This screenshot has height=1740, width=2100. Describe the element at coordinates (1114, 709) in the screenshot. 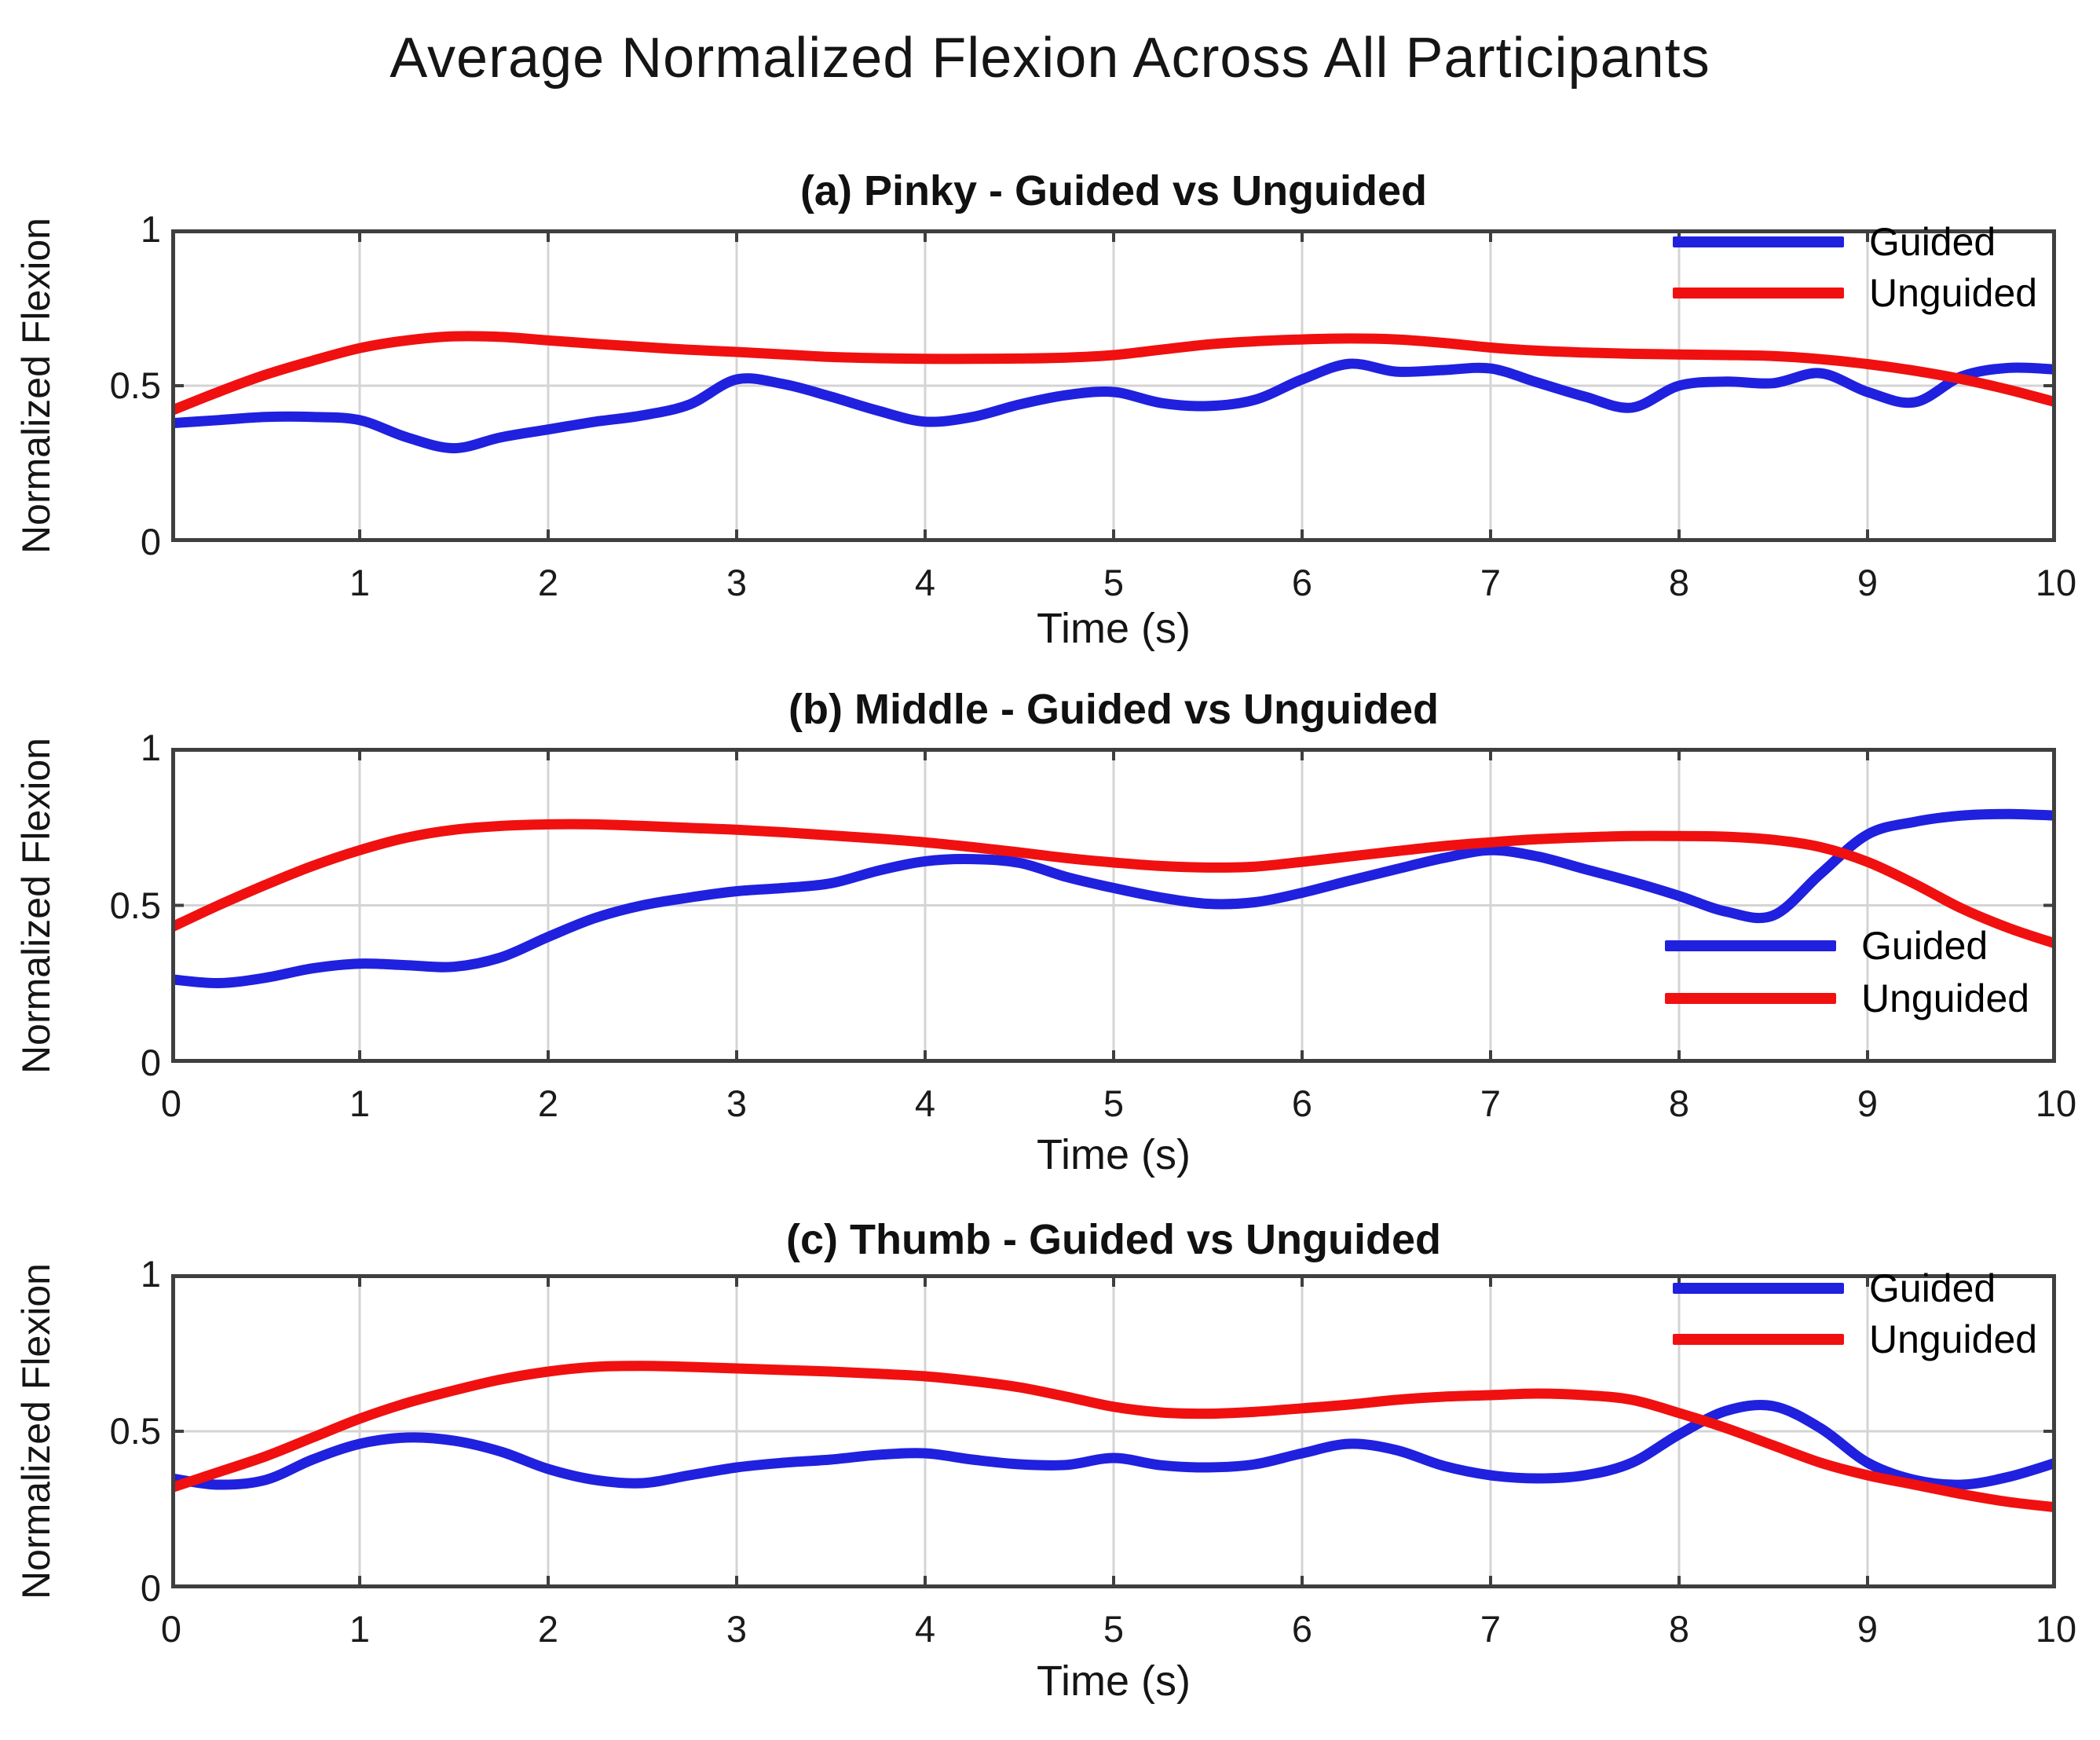

I see `subplot-title-middle: (b) Middle - Guided vs Unguided` at that location.